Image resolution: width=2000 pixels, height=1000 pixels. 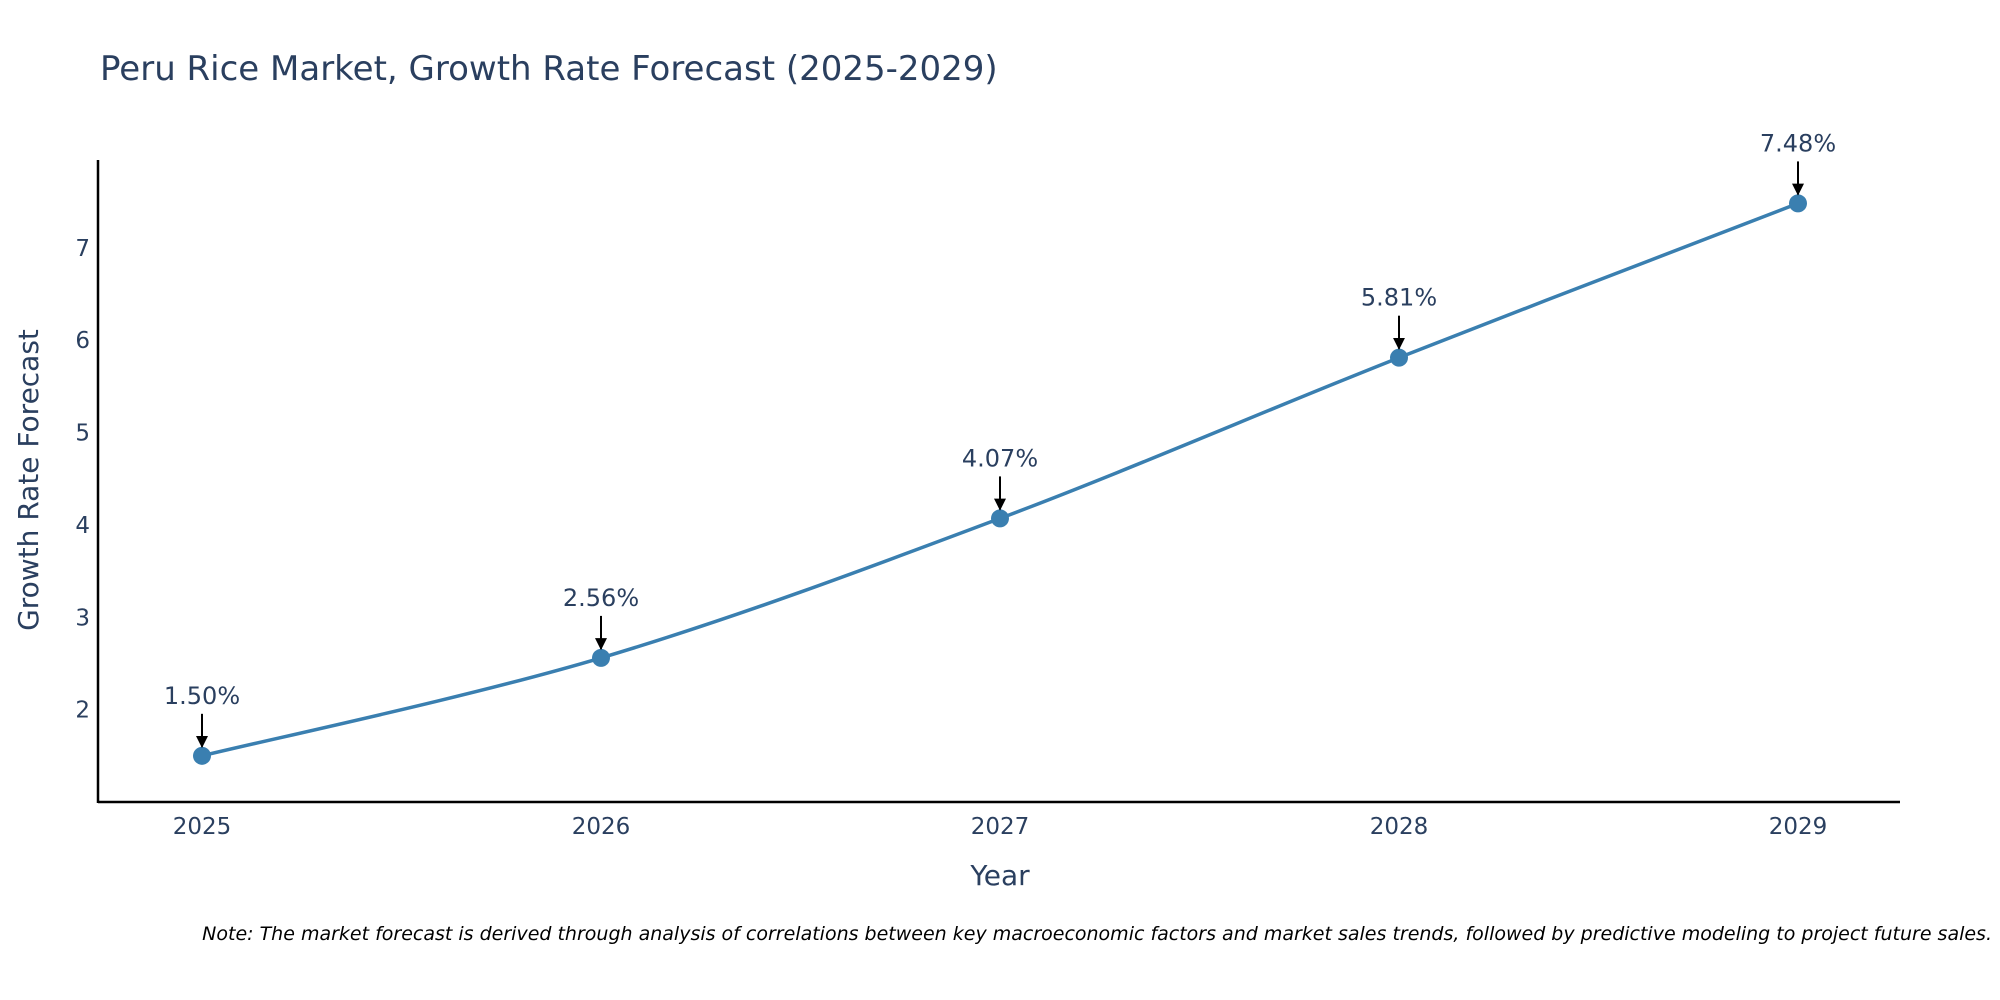 I want to click on y-tick-label: 5, so click(x=82, y=434).